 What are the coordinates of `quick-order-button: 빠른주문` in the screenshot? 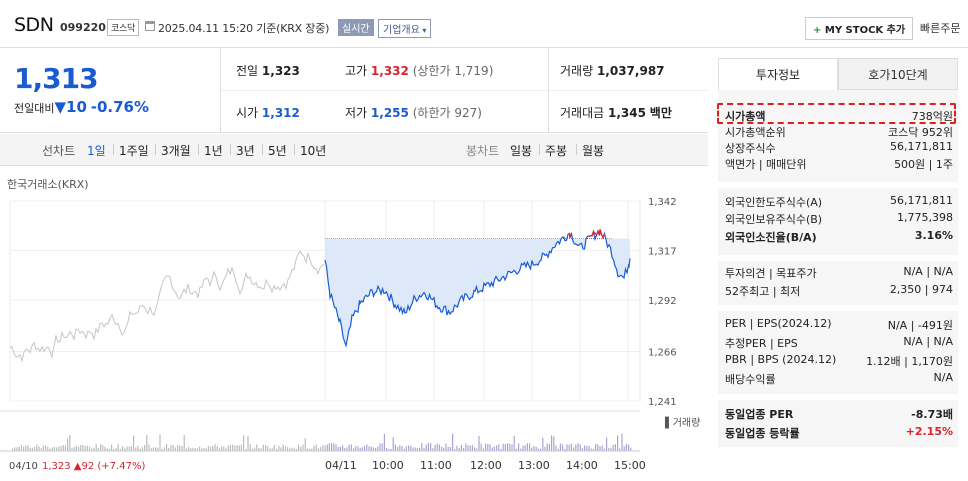 It's located at (940, 28).